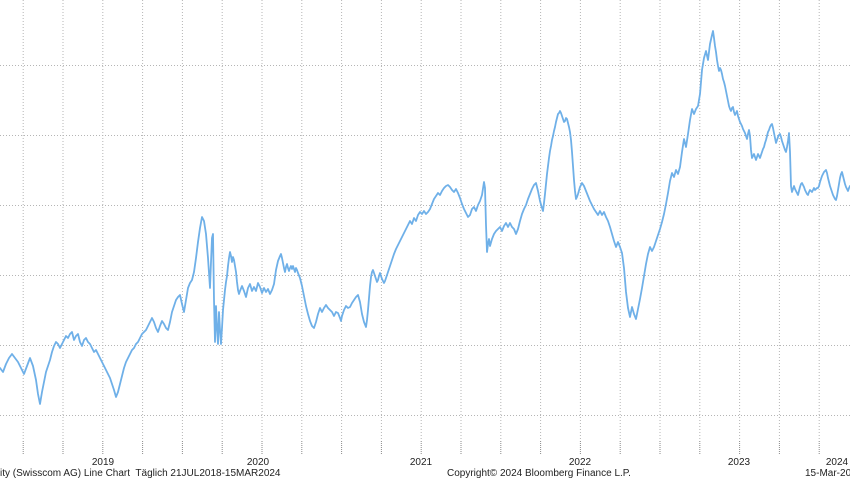  I want to click on x-axis-year-label: 2023, so click(739, 462).